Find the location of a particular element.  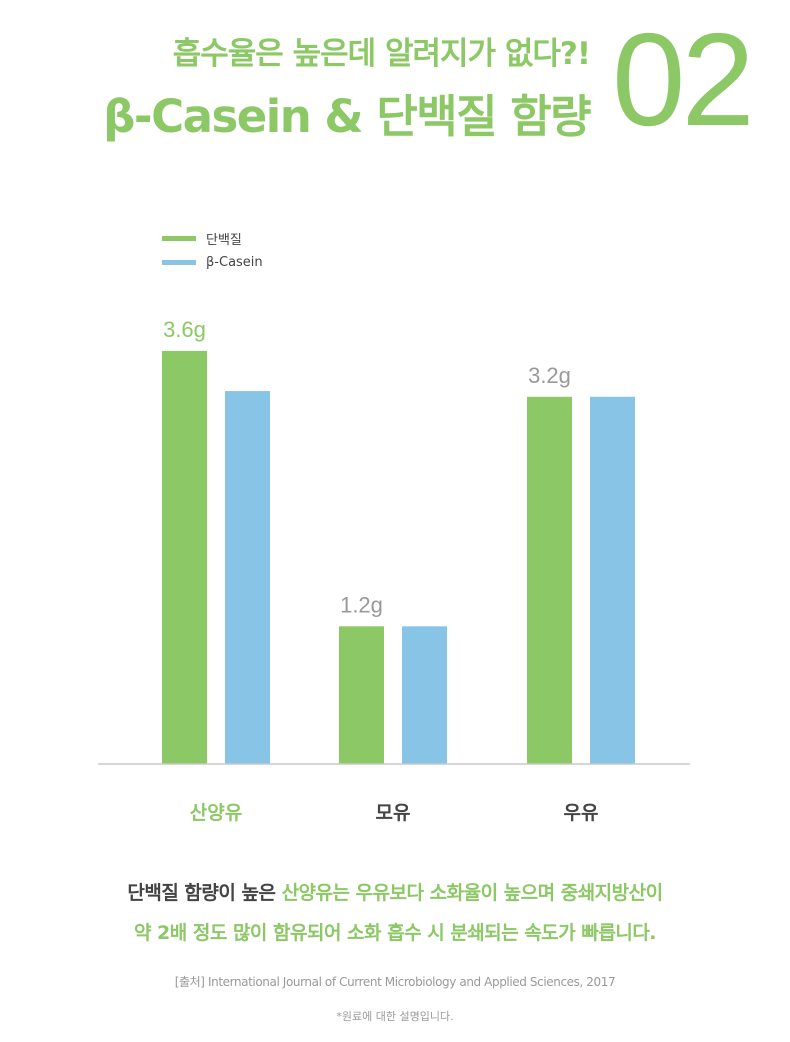

header: 흡수율은 높은데 알려지가 없다?! β-Casein & 단백질 함량 02 is located at coordinates (395, 75).